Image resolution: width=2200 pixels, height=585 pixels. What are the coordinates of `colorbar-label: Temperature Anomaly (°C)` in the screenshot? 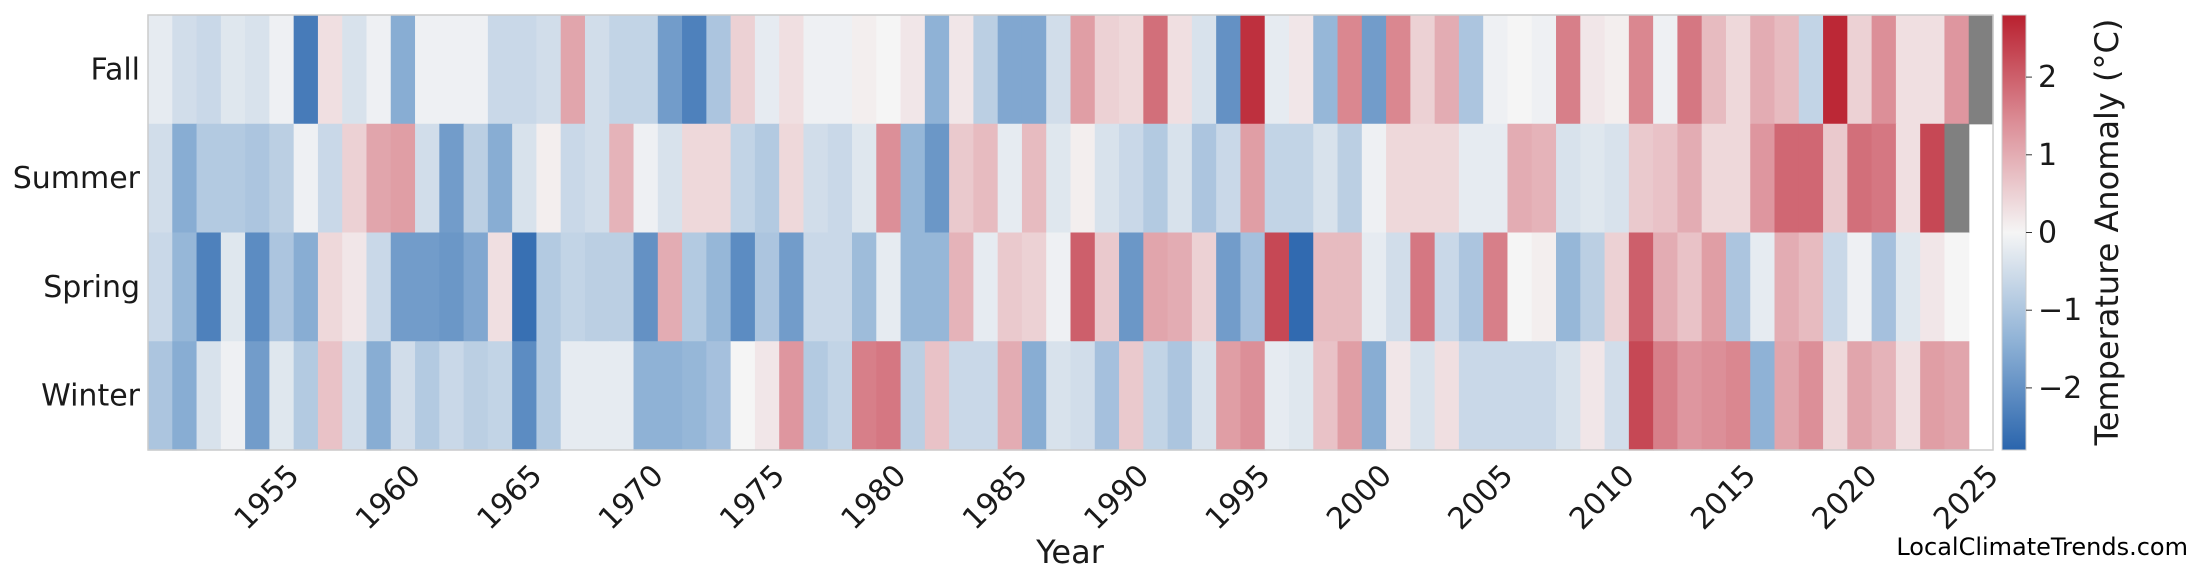 It's located at (2107, 233).